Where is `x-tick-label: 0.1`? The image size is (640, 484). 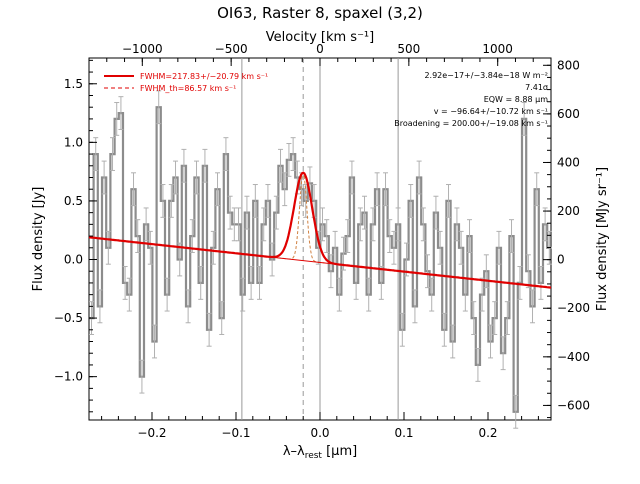
x-tick-label: 0.1 is located at coordinates (403, 433).